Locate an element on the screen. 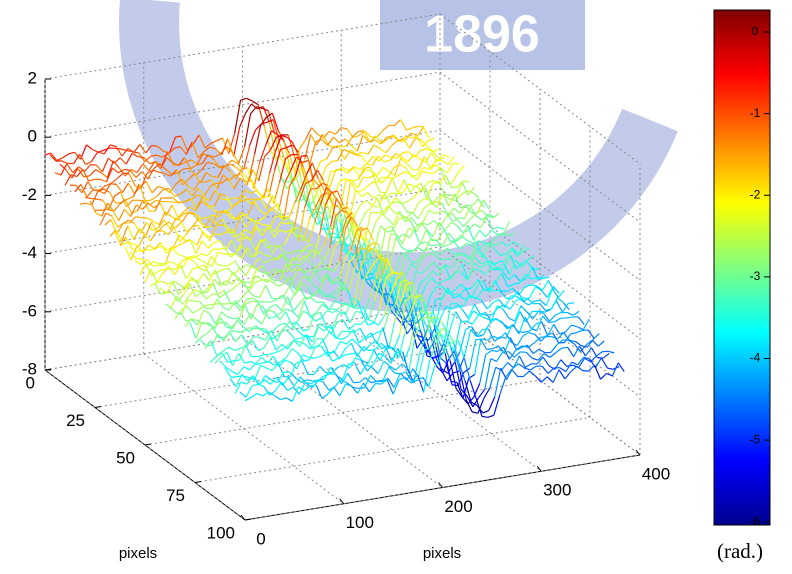 The height and width of the screenshot is (574, 792). x-axis-label: pixels is located at coordinates (442, 553).